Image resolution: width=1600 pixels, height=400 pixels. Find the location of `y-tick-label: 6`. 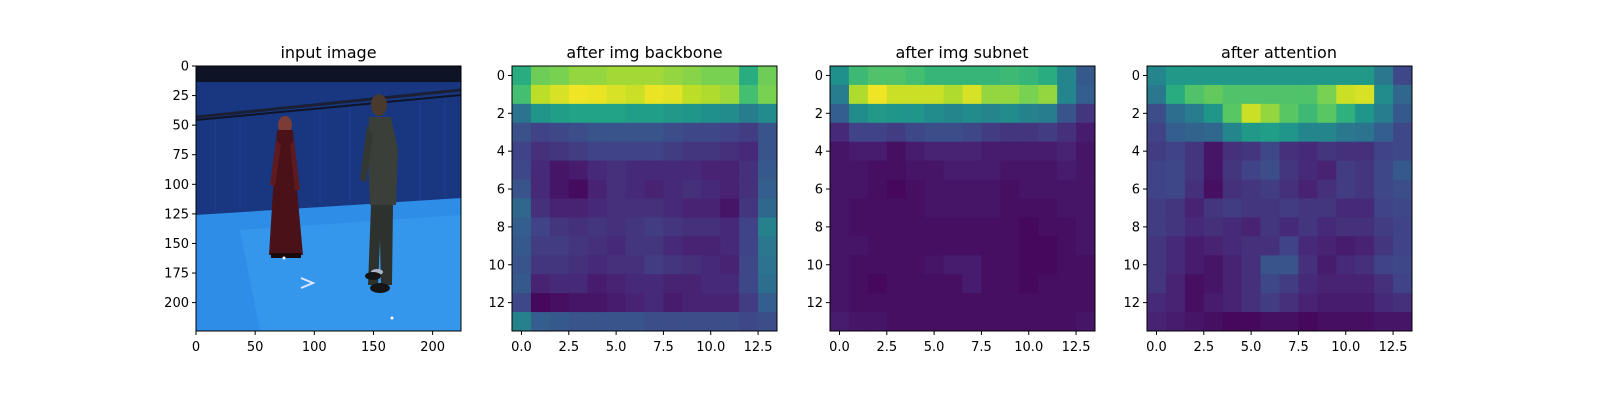

y-tick-label: 6 is located at coordinates (819, 190).